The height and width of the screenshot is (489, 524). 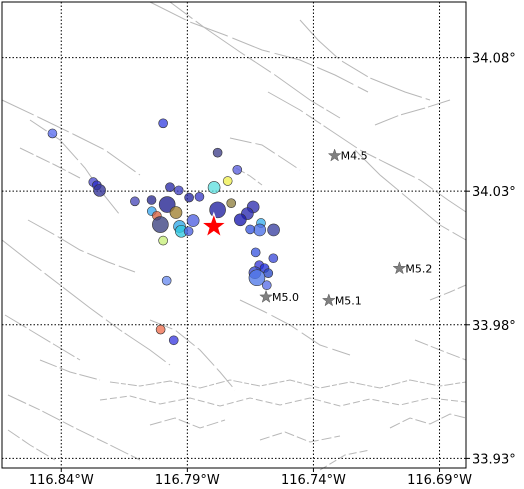 What do you see at coordinates (61, 479) in the screenshot?
I see `x-tick-label: 116.84°W` at bounding box center [61, 479].